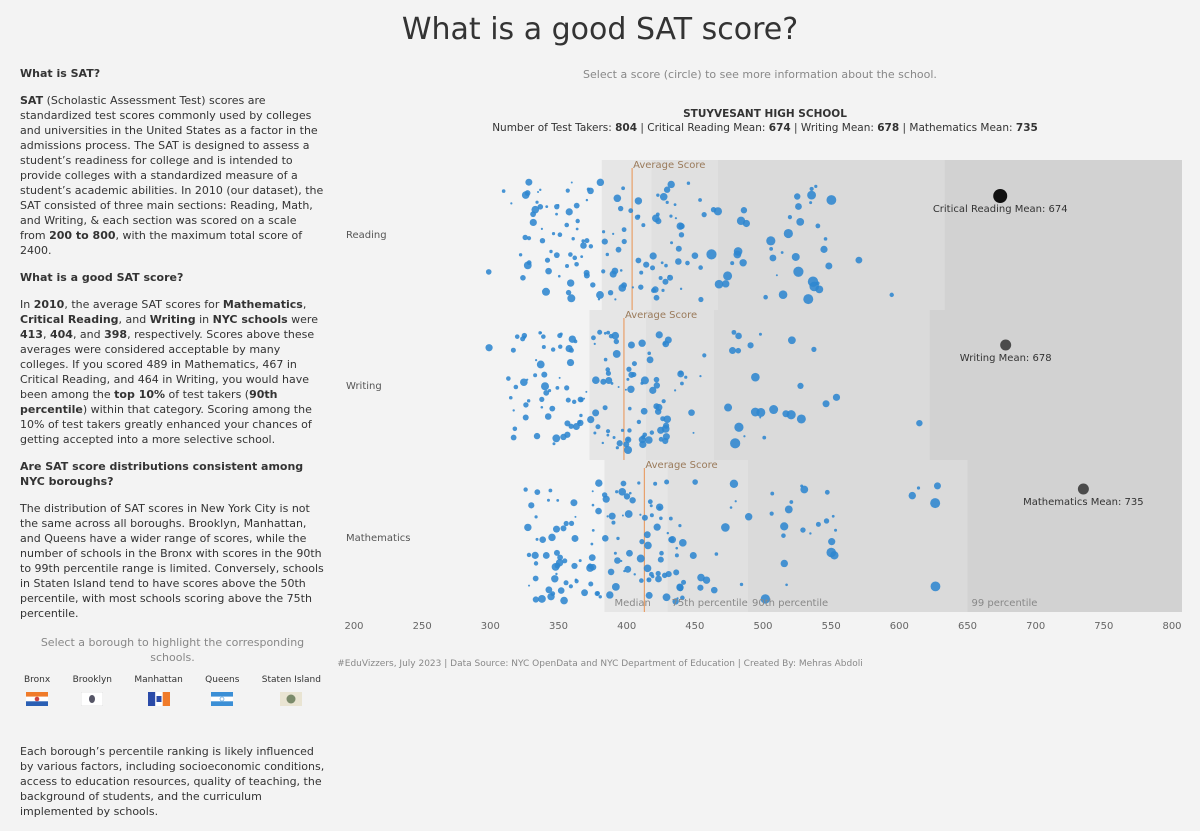 The image size is (1200, 831). I want to click on selected-school-point, so click(1006, 345).